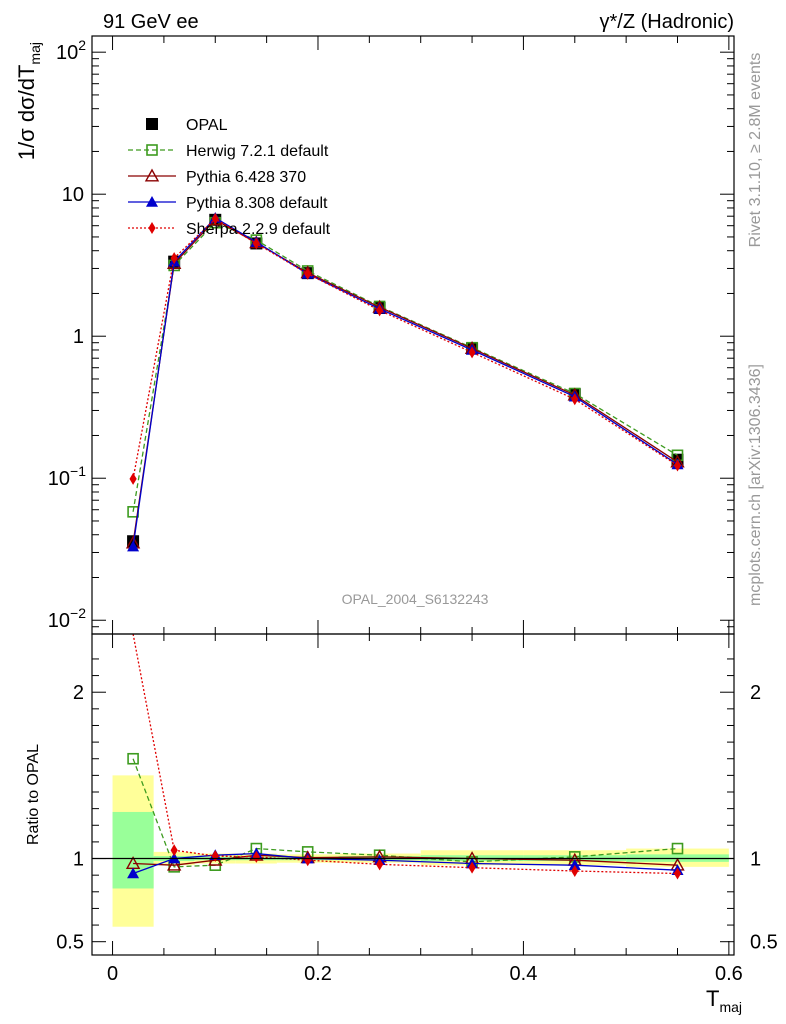 This screenshot has height=1024, width=786. I want to click on legend-item: Pythia 8.308 default, so click(228, 203).